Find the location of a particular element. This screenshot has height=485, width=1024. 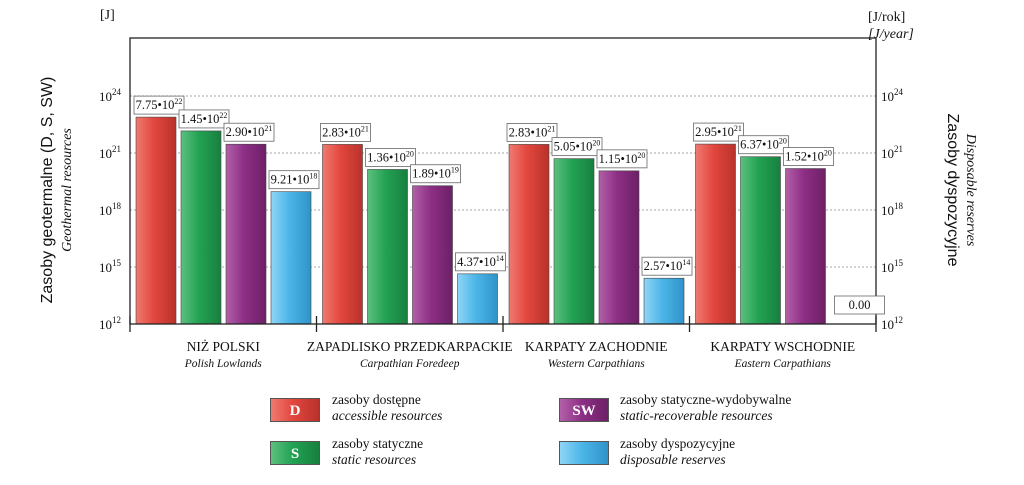

y-tick-label-left: 1024 is located at coordinates (110, 95).